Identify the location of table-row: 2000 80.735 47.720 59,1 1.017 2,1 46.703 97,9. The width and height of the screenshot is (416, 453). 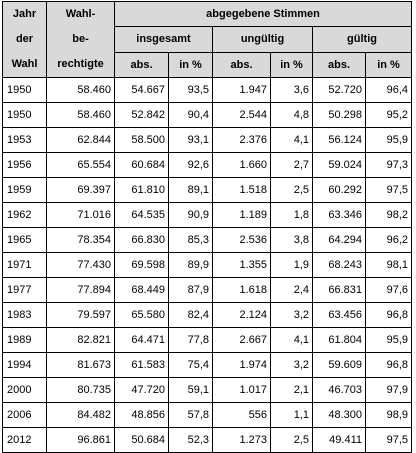
(207, 390).